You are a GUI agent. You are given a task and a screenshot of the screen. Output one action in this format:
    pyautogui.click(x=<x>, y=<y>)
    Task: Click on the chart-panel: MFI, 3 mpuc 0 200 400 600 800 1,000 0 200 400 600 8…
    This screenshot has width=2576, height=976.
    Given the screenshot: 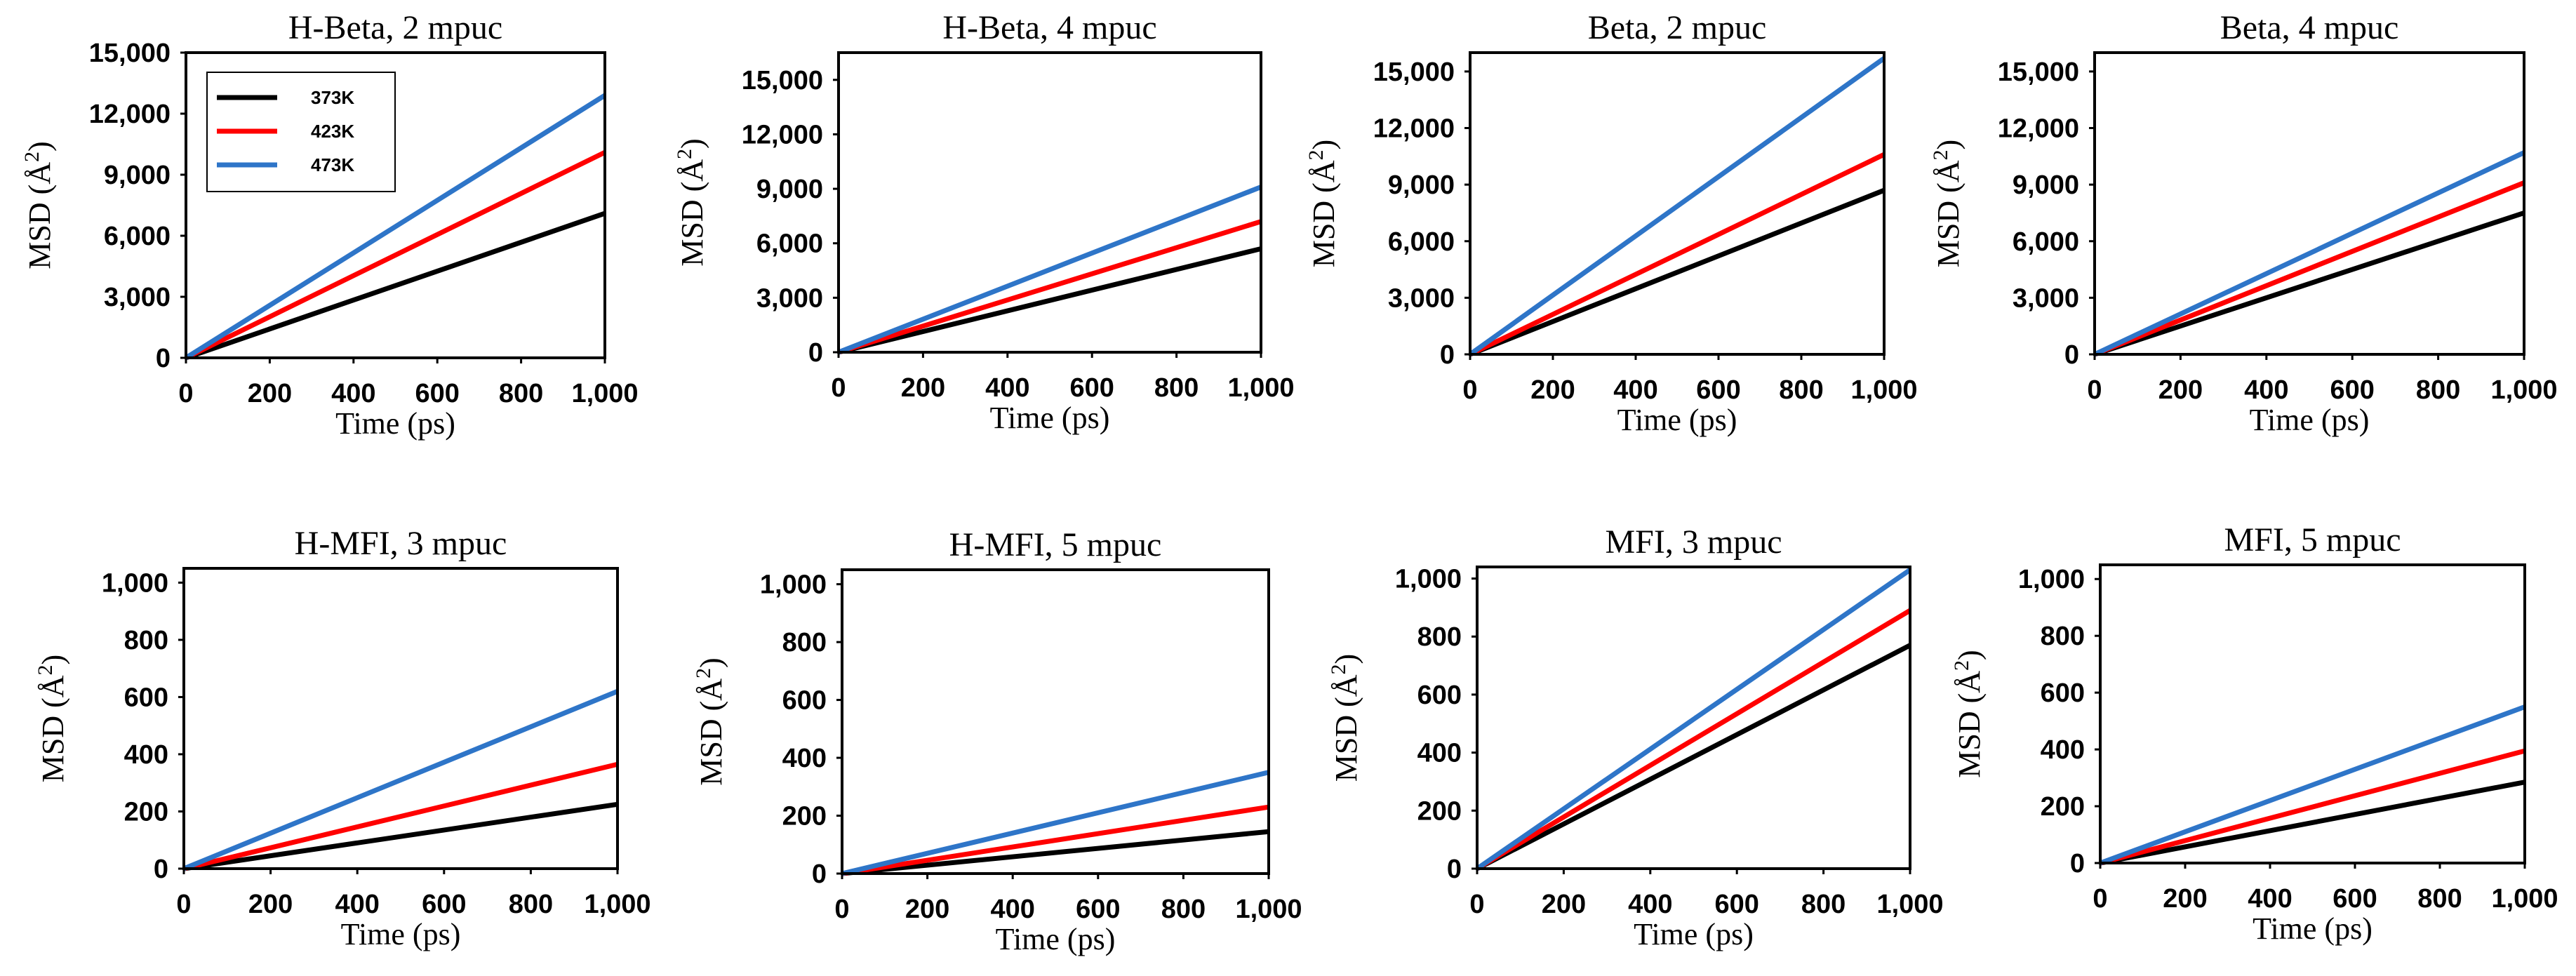 What is the action you would take?
    pyautogui.click(x=1636, y=737)
    